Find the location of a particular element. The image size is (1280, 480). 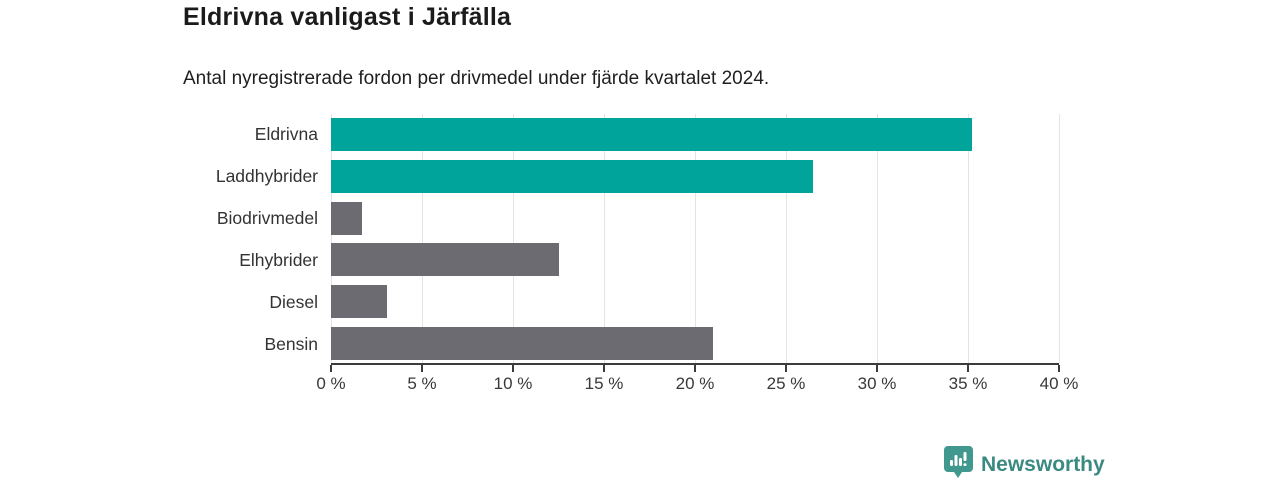

category-label: Laddhybrider is located at coordinates (266, 176).